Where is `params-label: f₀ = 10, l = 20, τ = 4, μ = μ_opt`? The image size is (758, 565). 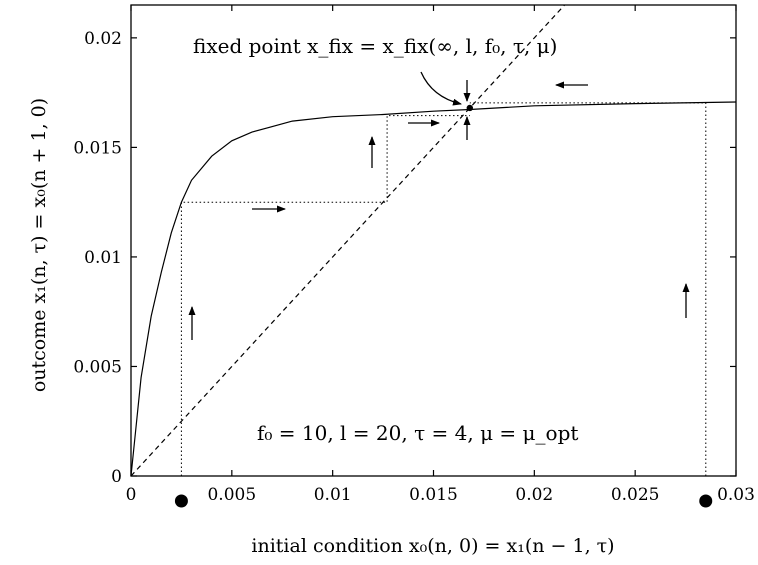 params-label: f₀ = 10, l = 20, τ = 4, μ = μ_opt is located at coordinates (417, 433).